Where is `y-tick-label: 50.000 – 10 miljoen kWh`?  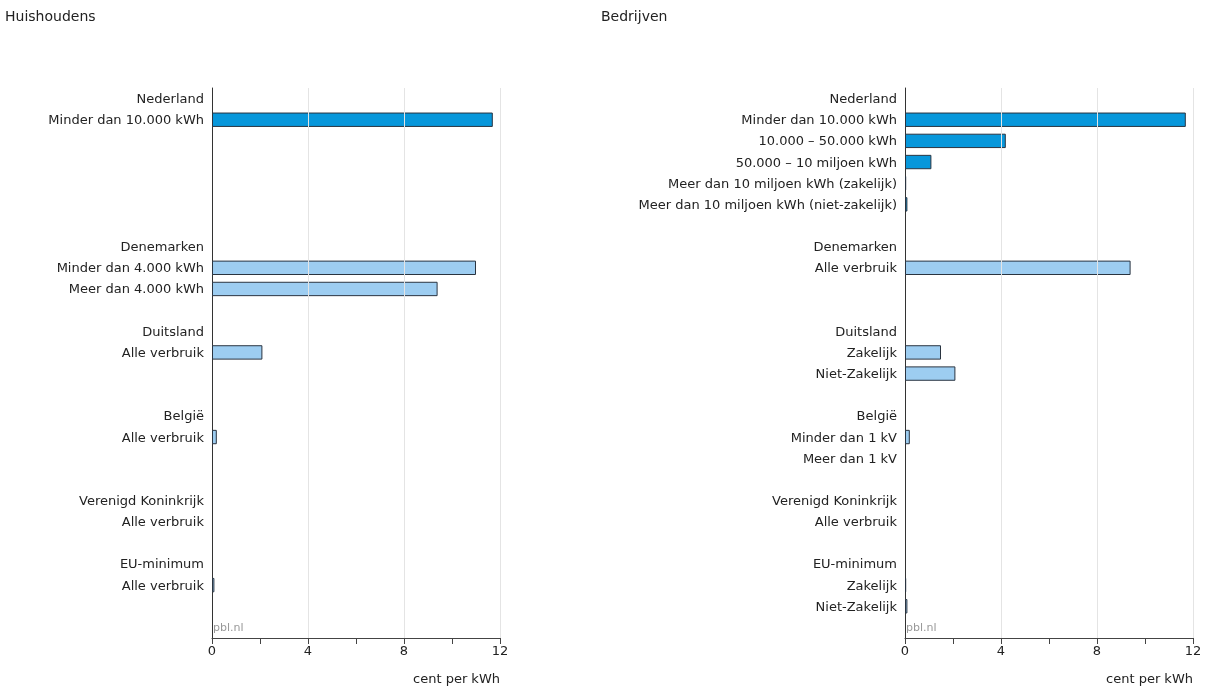 y-tick-label: 50.000 – 10 miljoen kWh is located at coordinates (816, 162).